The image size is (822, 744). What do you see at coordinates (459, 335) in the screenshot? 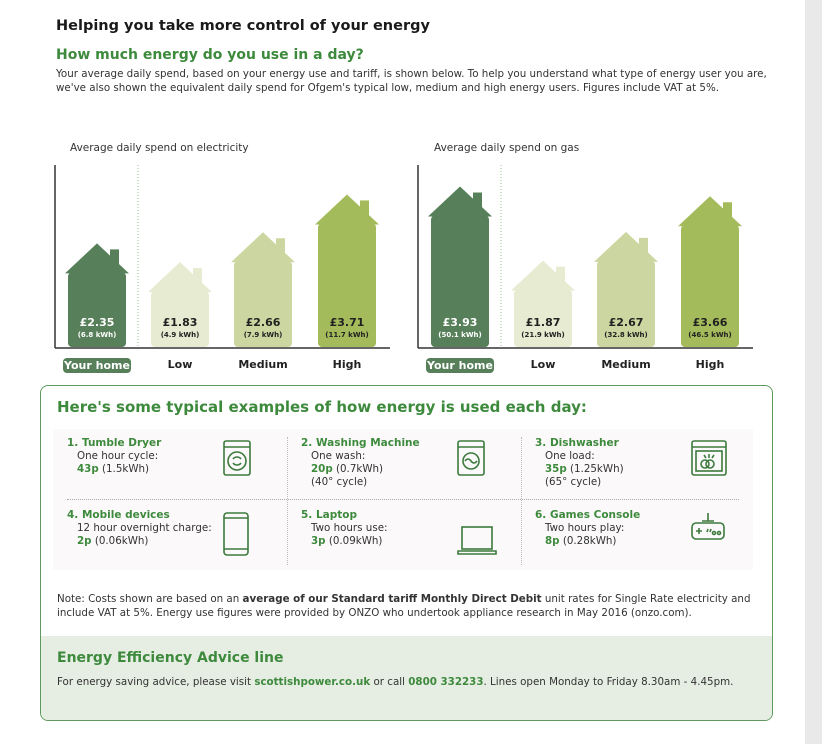
I see `kwh-label: (50.1 kWh)` at bounding box center [459, 335].